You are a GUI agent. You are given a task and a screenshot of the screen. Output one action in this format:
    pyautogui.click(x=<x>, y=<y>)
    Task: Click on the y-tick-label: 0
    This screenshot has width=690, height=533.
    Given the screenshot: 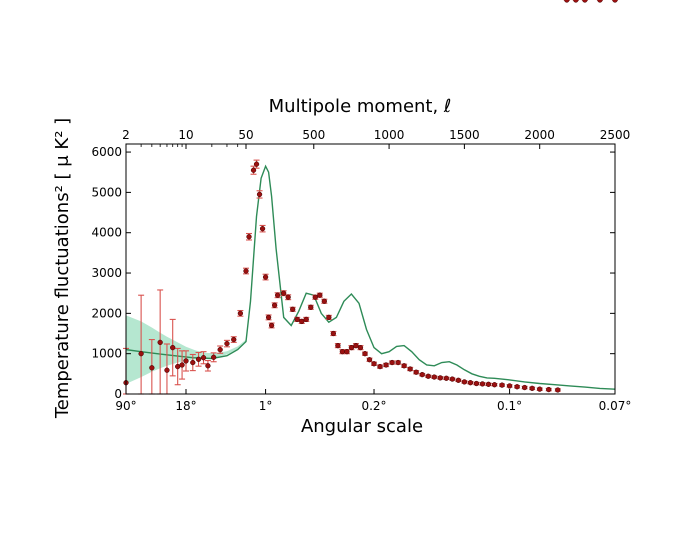 What is the action you would take?
    pyautogui.click(x=118, y=394)
    